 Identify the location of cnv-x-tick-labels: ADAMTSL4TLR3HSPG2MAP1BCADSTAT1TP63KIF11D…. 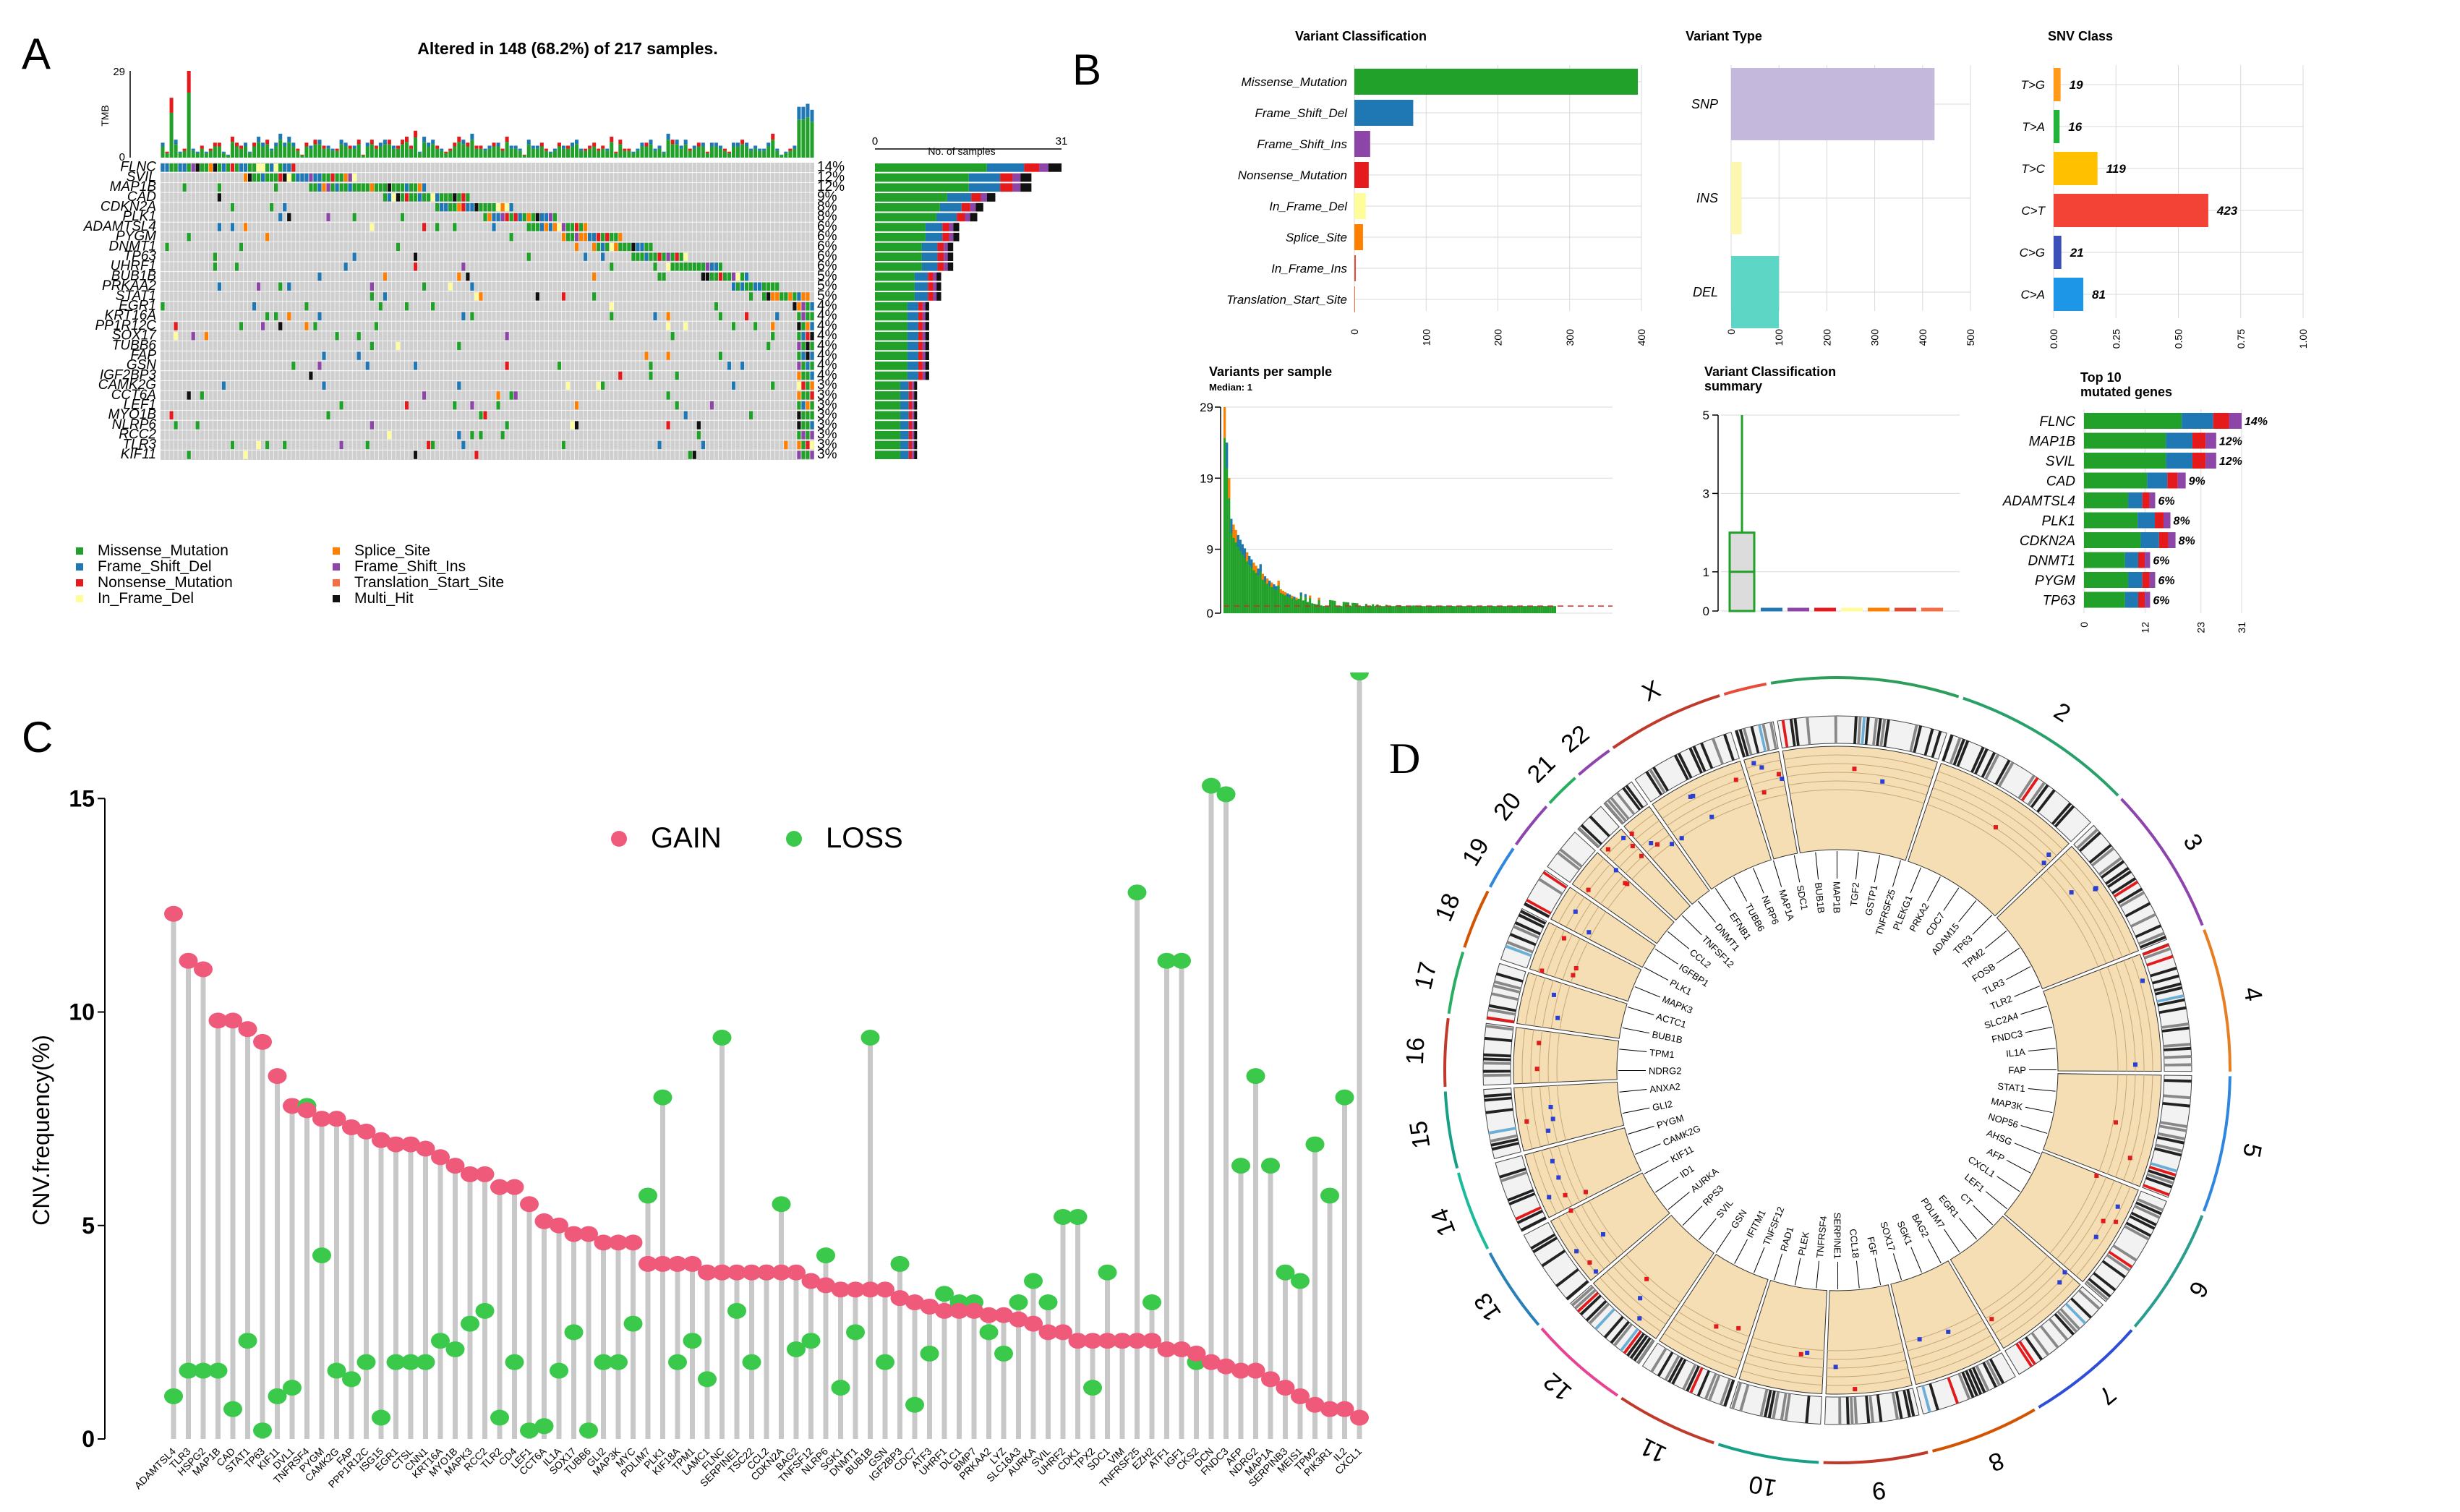
(748, 1468).